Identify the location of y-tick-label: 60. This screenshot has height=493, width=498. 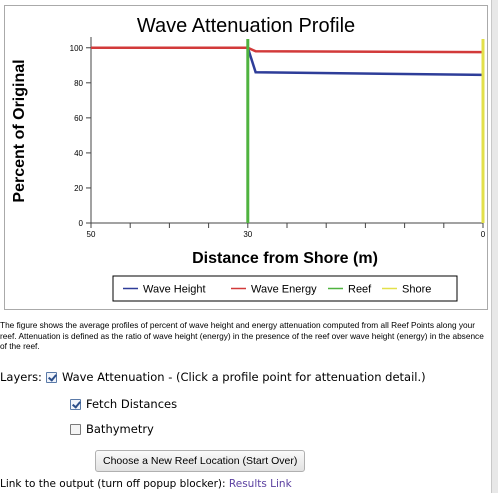
(78, 118).